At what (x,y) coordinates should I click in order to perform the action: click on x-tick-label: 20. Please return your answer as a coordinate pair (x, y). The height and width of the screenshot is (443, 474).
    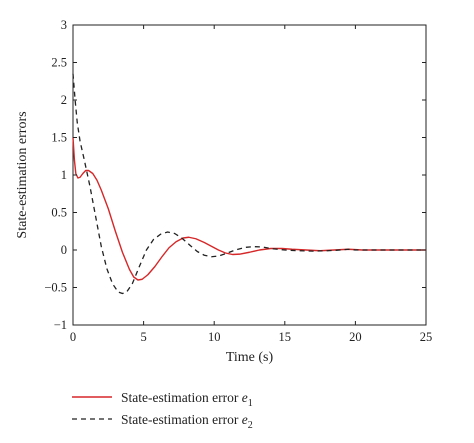
    Looking at the image, I should click on (355, 337).